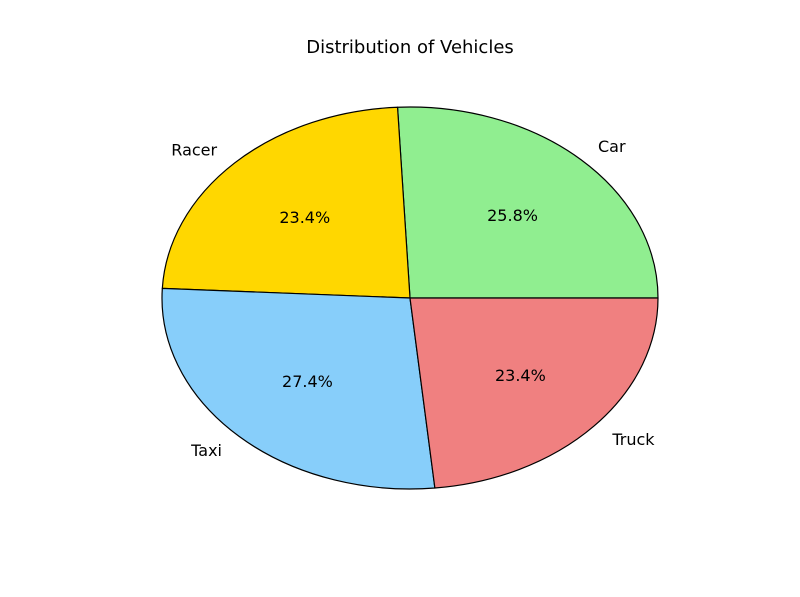  I want to click on pie-slice-taxi, so click(298, 388).